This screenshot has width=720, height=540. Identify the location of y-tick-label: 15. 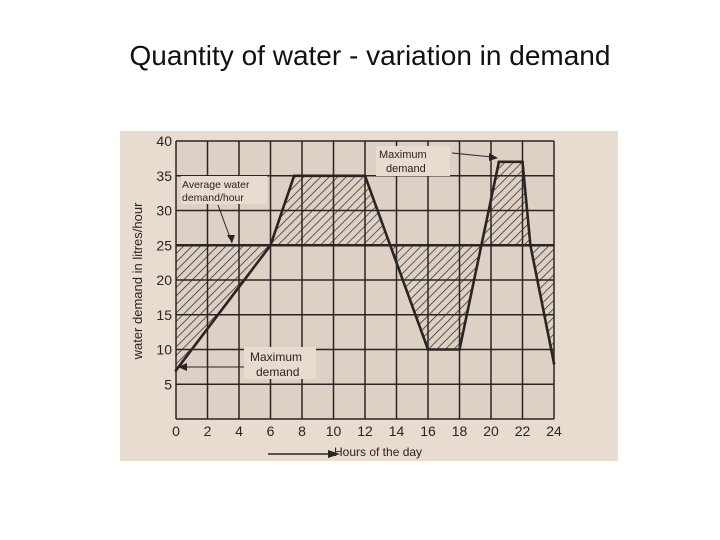
(164, 315).